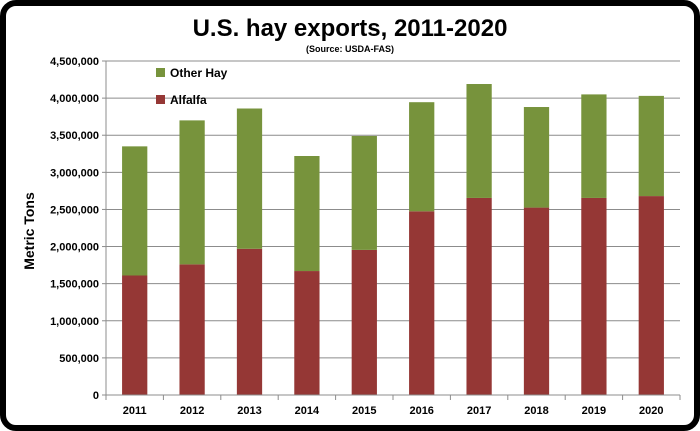 The width and height of the screenshot is (700, 431). I want to click on x-tick-label: 2013, so click(249, 411).